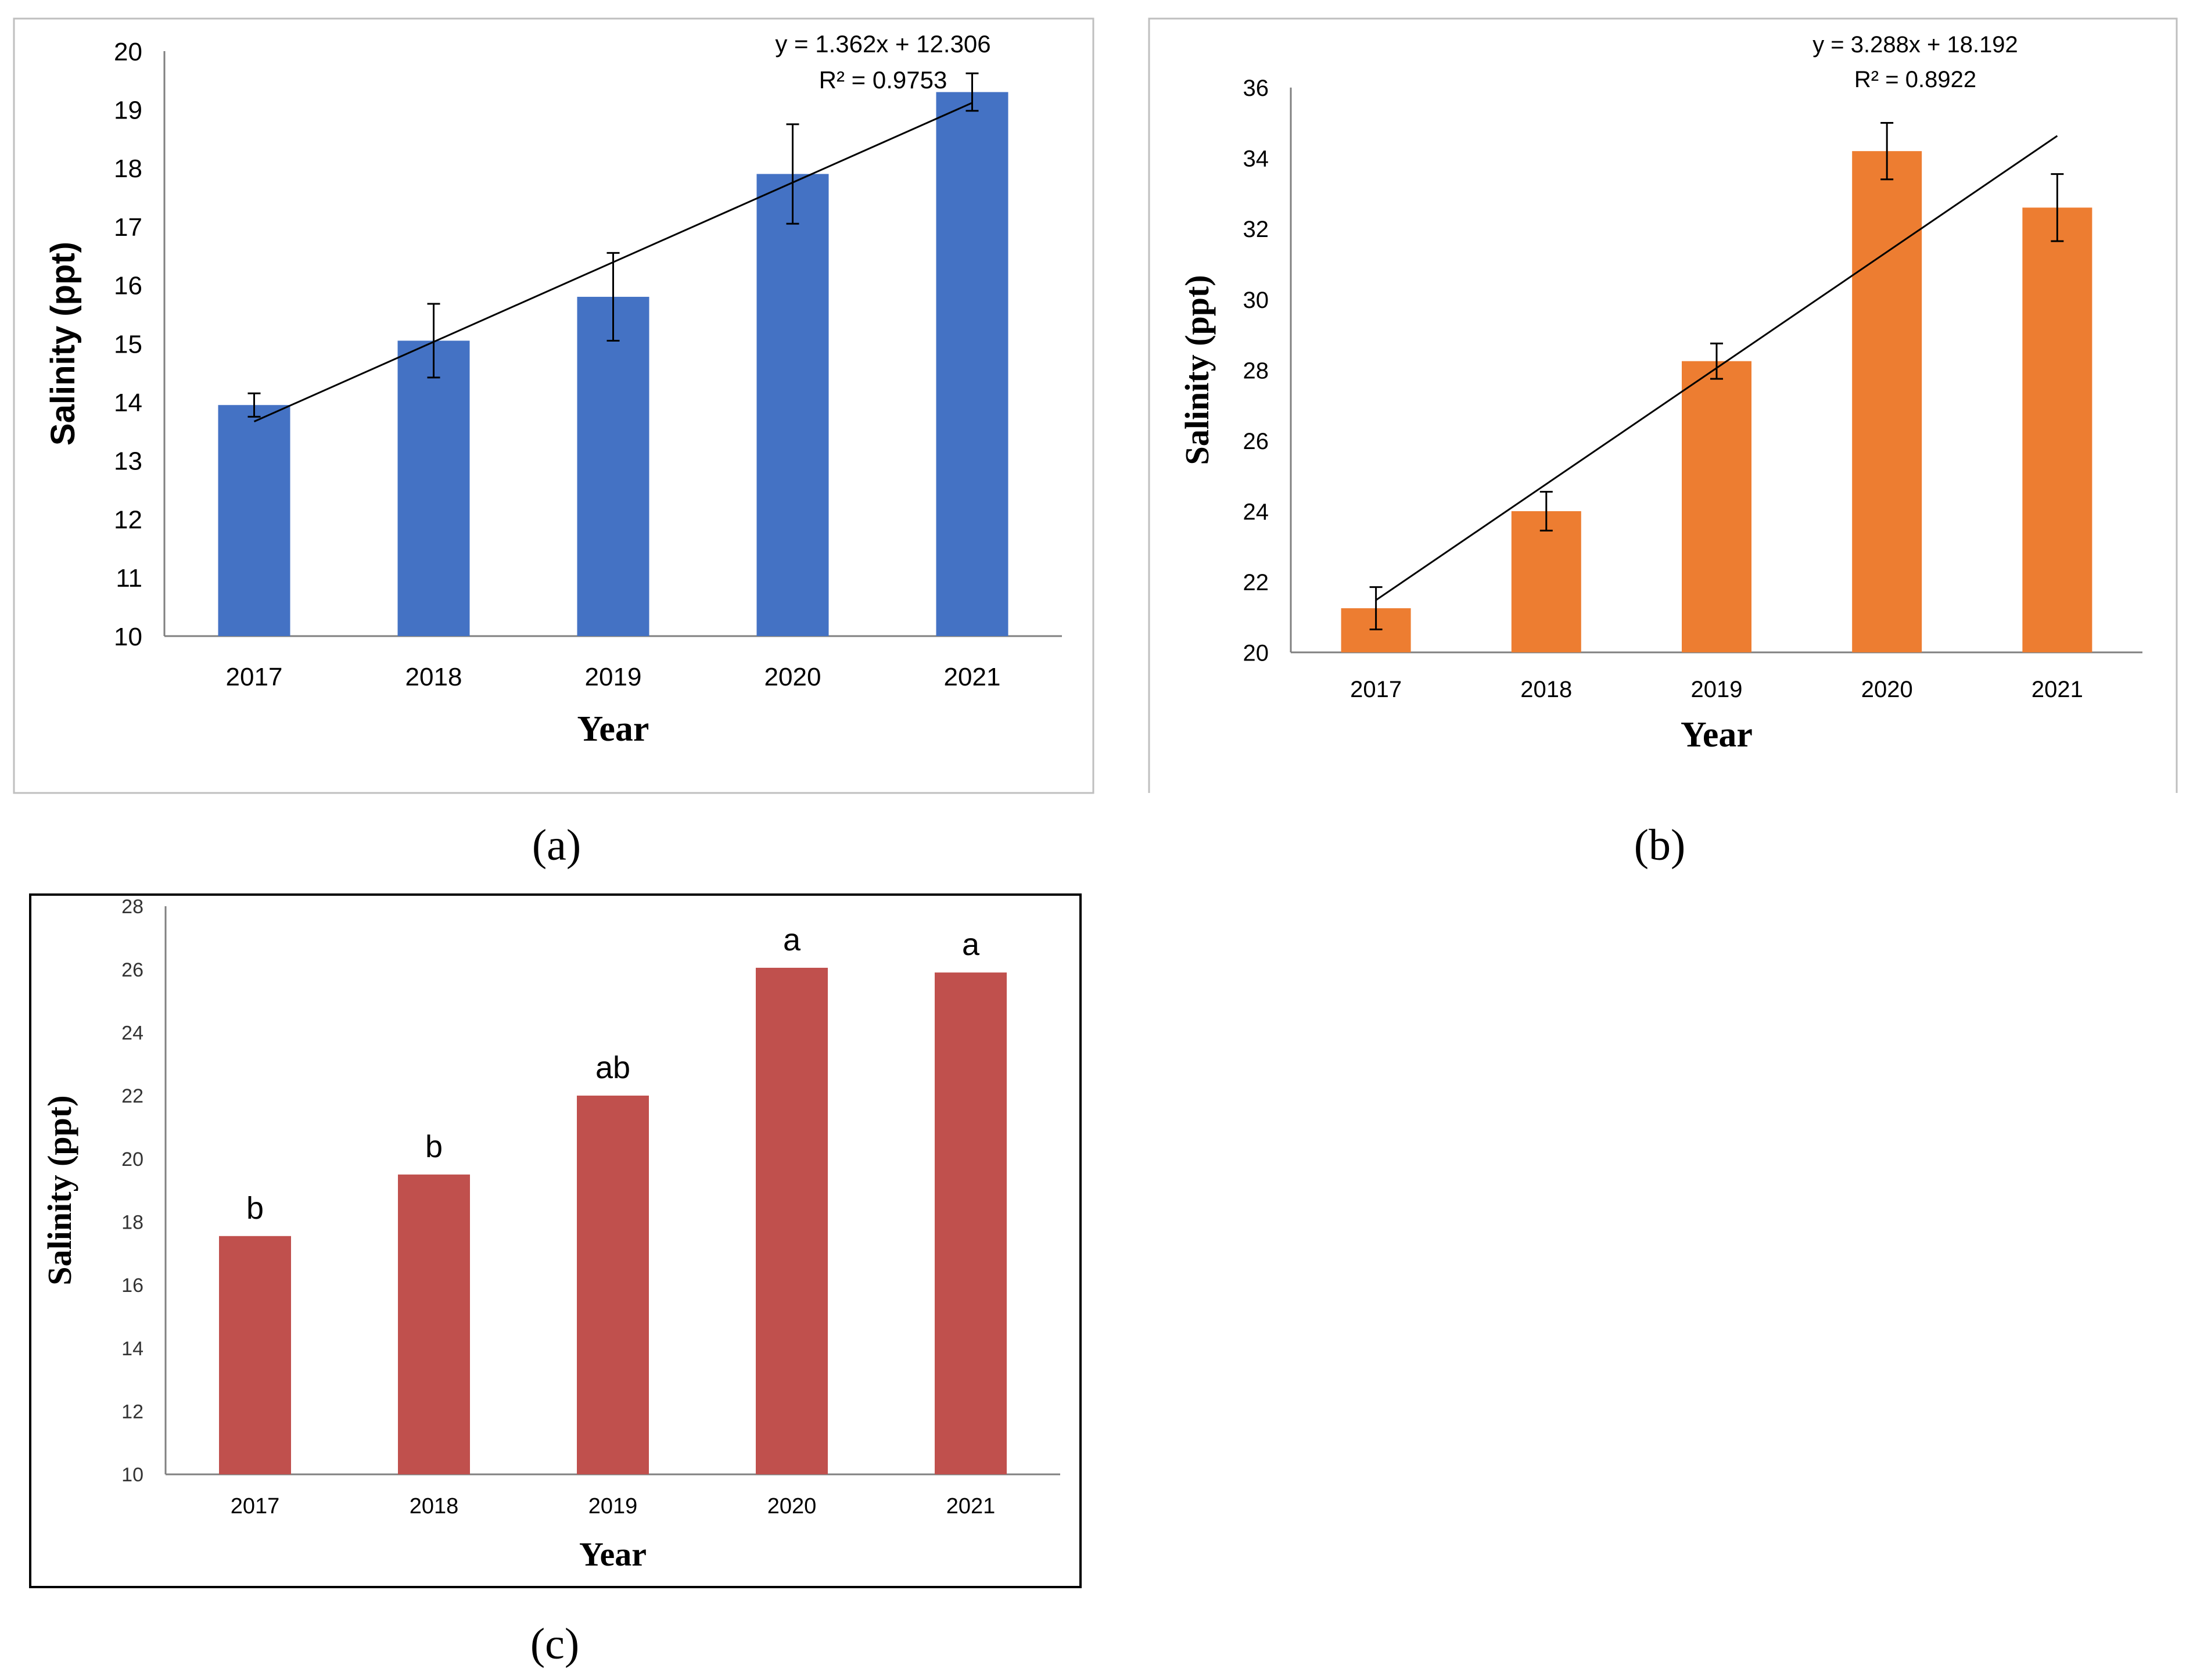 This screenshot has height=1680, width=2186. What do you see at coordinates (1915, 45) in the screenshot?
I see `trend-equation: y = 3.288x + 18.192` at bounding box center [1915, 45].